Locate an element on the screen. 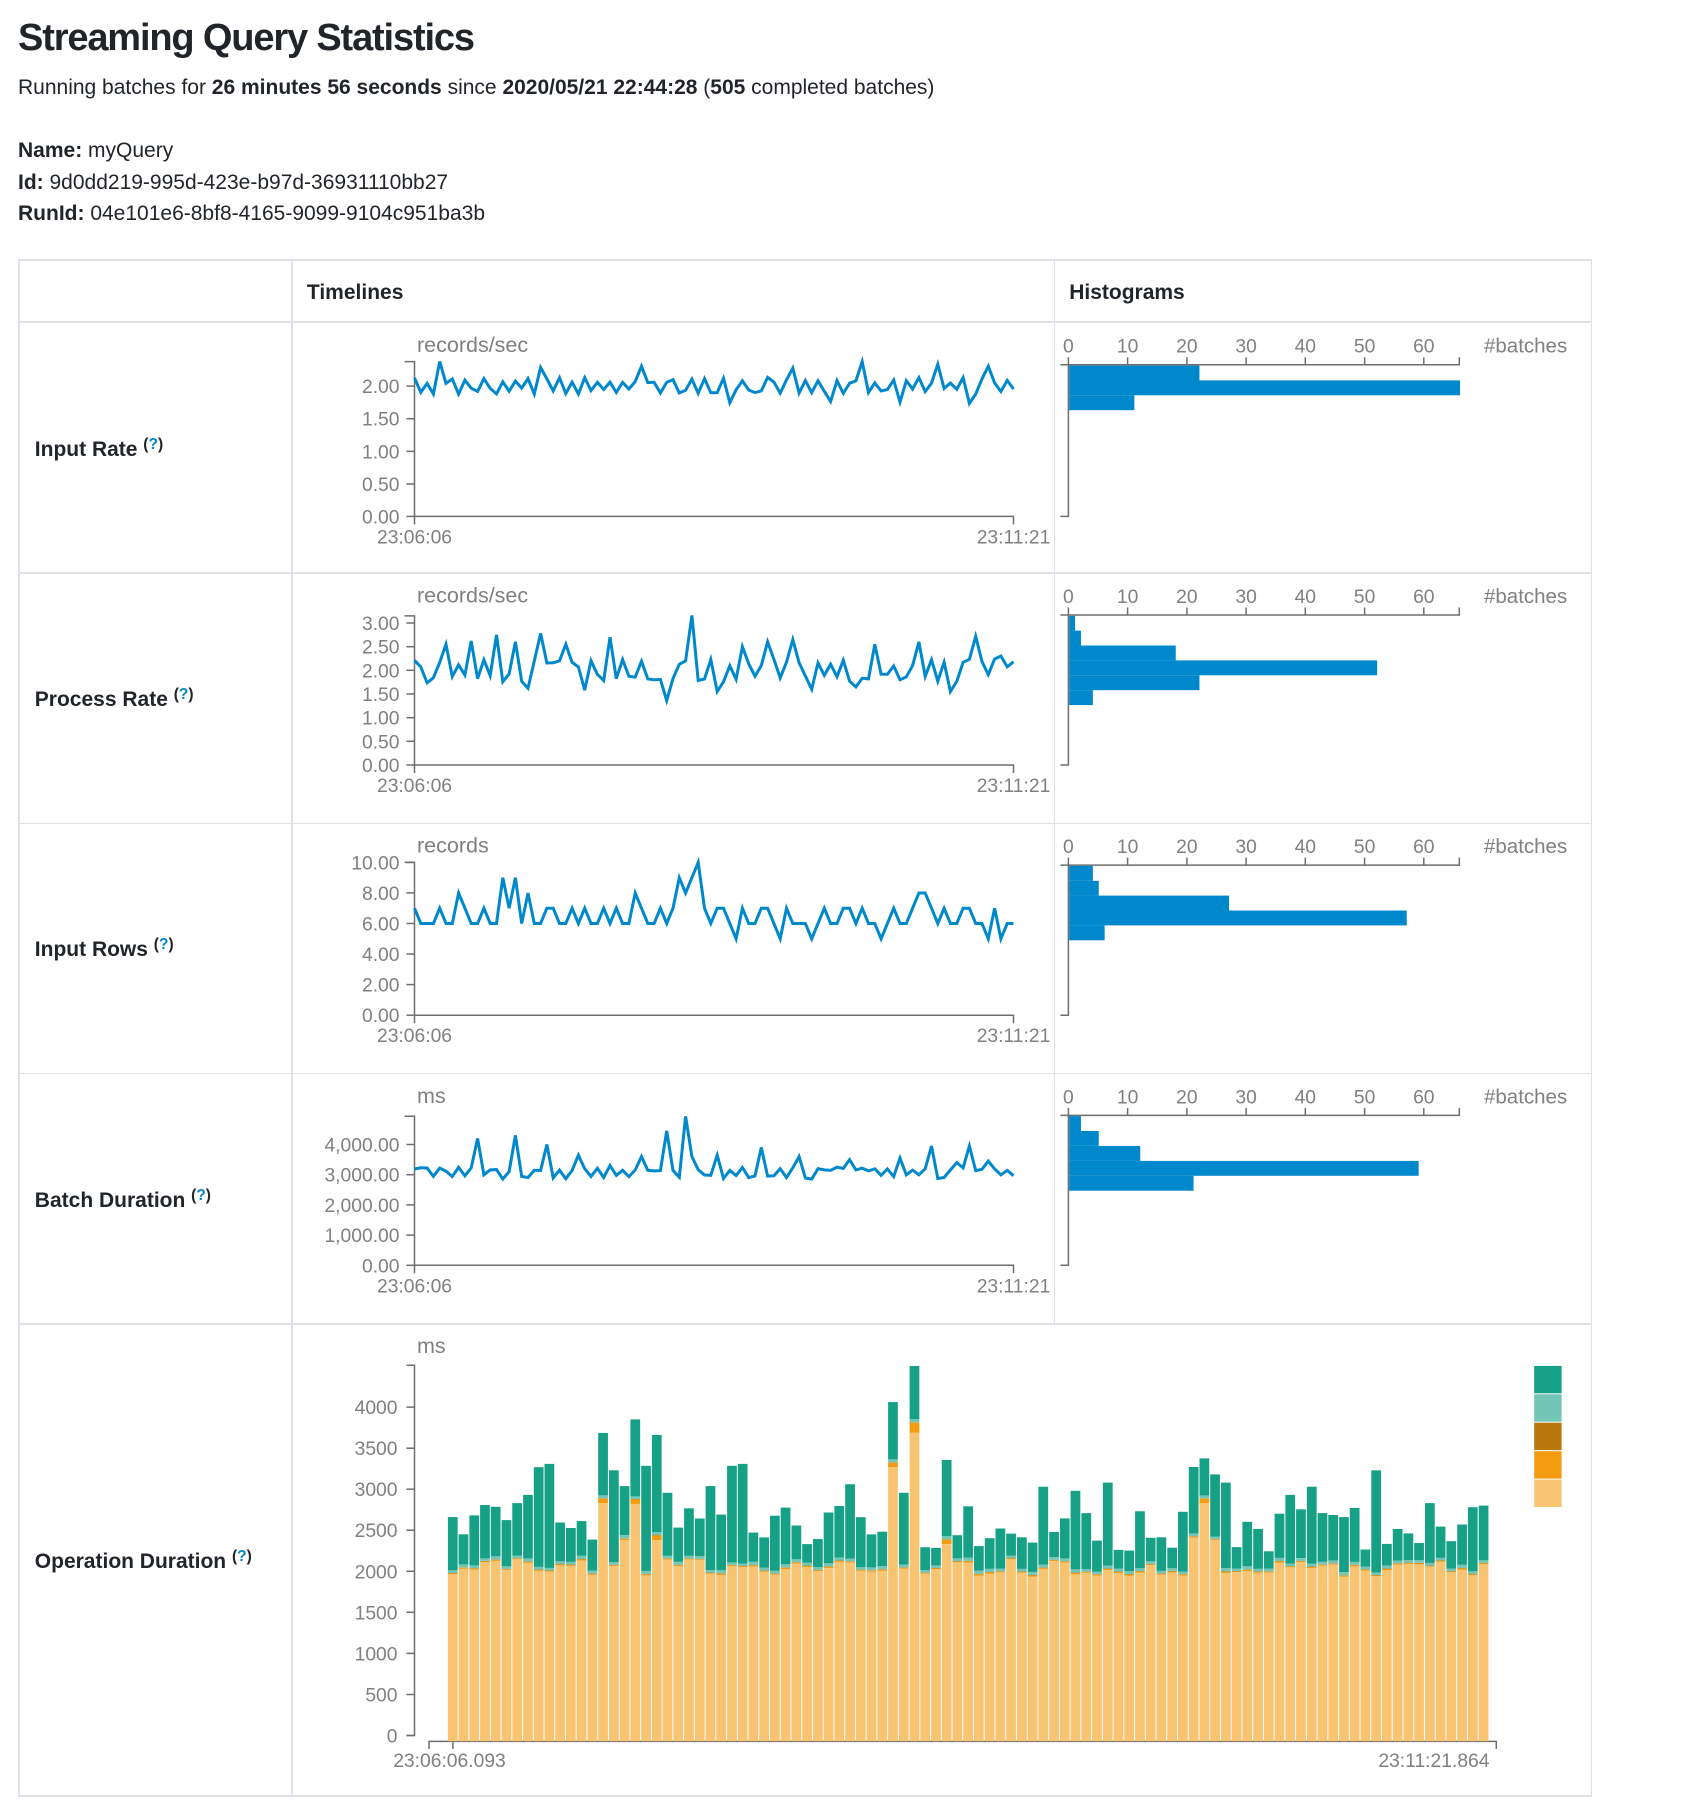  svg-text: 3,000.00 is located at coordinates (361, 1176).